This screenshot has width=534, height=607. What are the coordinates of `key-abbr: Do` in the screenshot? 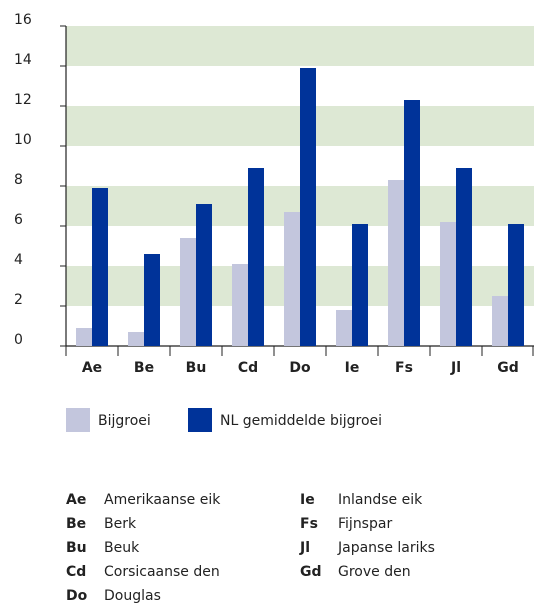 It's located at (77, 596).